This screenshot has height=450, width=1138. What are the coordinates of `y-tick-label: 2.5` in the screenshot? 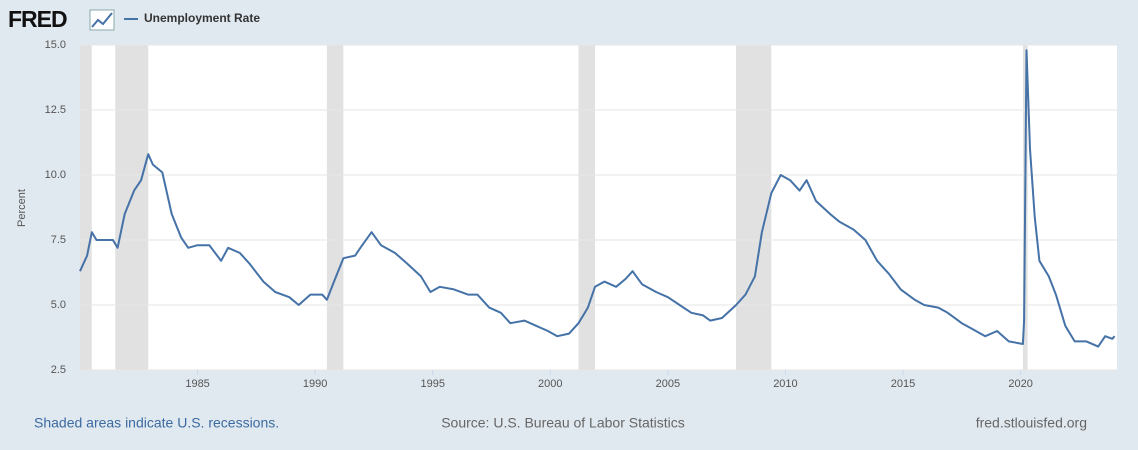 It's located at (58, 370).